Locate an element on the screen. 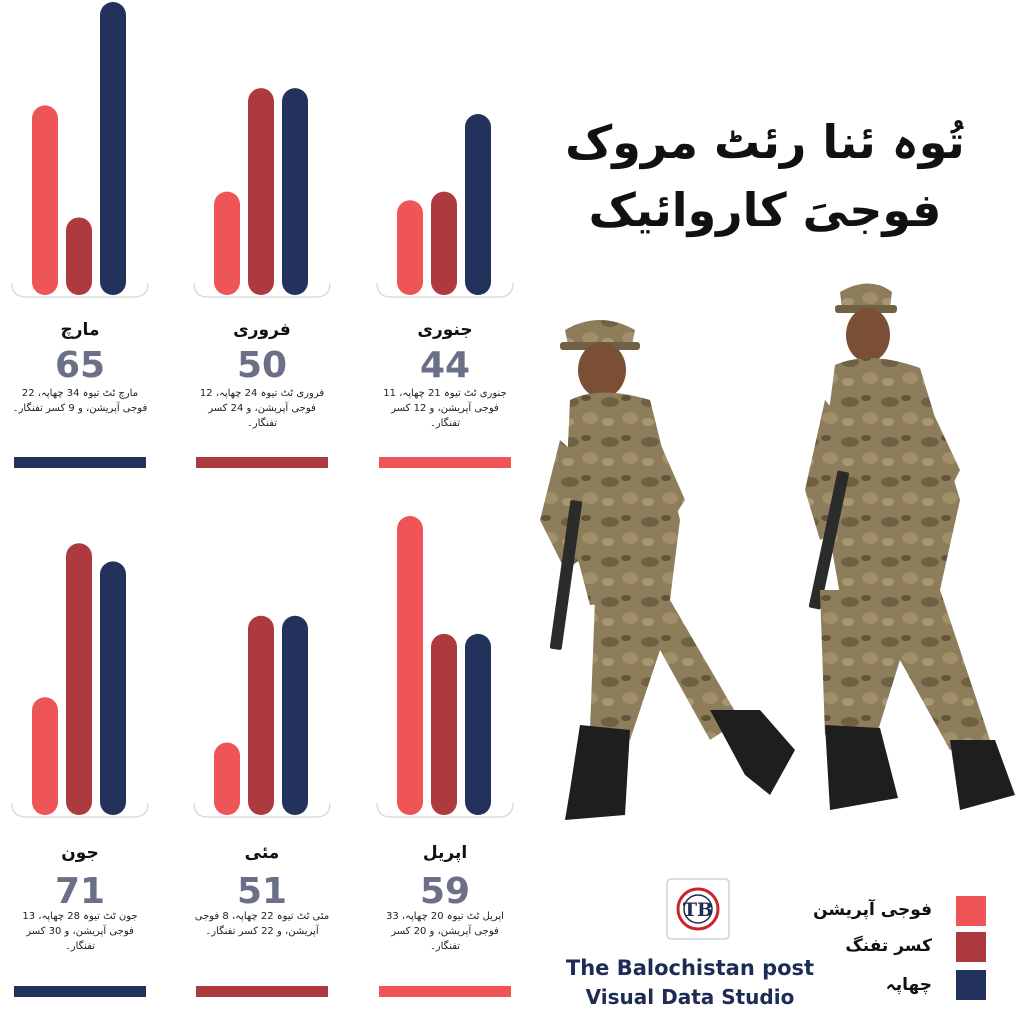  legend-item-arms: کسر تفنگ is located at coordinates (905, 949).